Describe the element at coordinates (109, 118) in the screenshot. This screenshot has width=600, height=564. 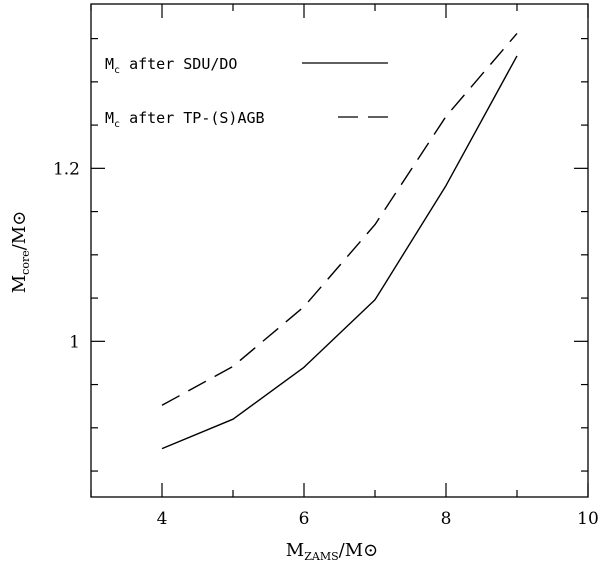
I see `legend-agb-main: M` at that location.